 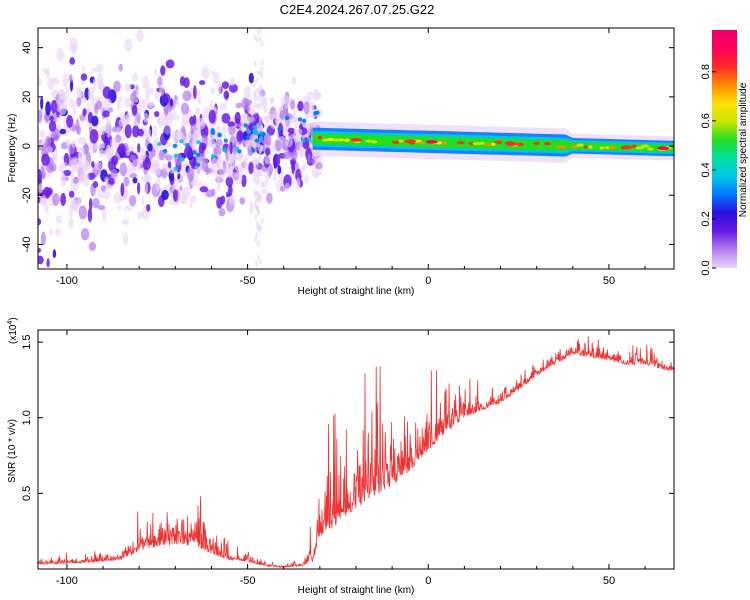 I want to click on spectrogram-y-label: Frequency (Hz), so click(x=12, y=148).